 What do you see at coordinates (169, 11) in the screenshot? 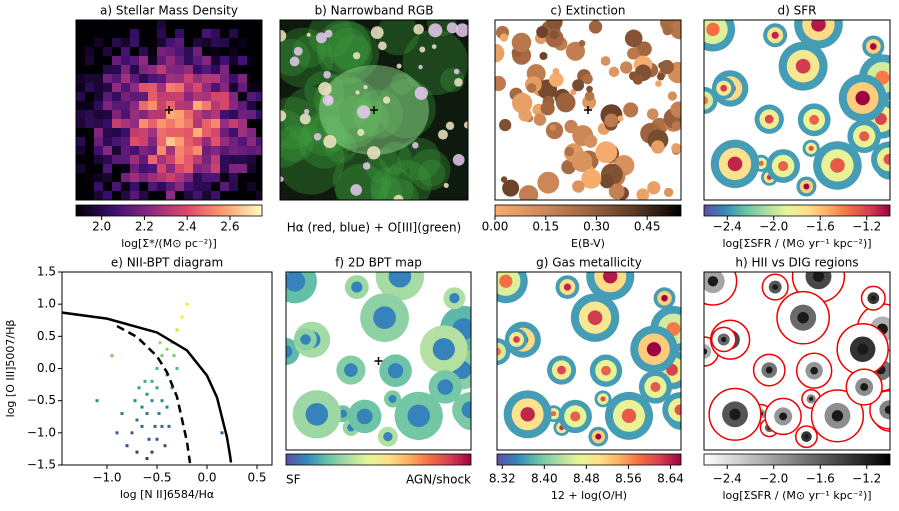
I see `panel-title: a) Stellar Mass Density` at bounding box center [169, 11].